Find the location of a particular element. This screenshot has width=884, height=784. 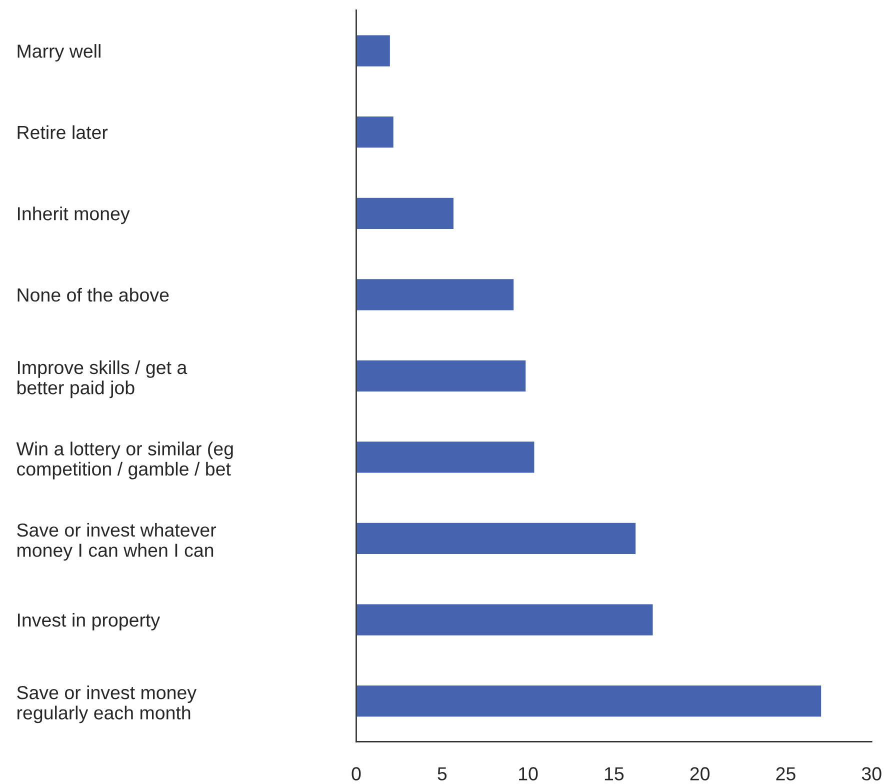

y-tick-label: Marry well is located at coordinates (59, 53).